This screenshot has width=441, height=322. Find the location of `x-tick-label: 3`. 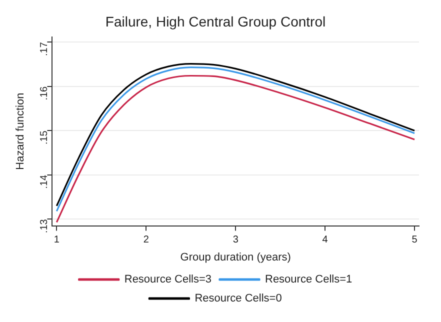

x-tick-label: 3 is located at coordinates (235, 240).